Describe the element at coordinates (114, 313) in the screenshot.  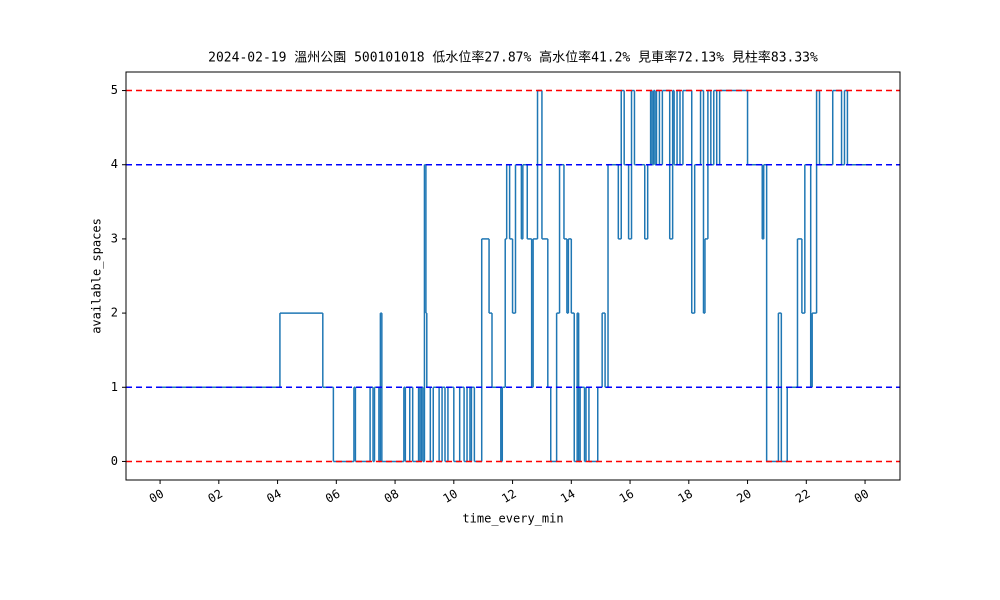
I see `y-tick-label: 2` at that location.